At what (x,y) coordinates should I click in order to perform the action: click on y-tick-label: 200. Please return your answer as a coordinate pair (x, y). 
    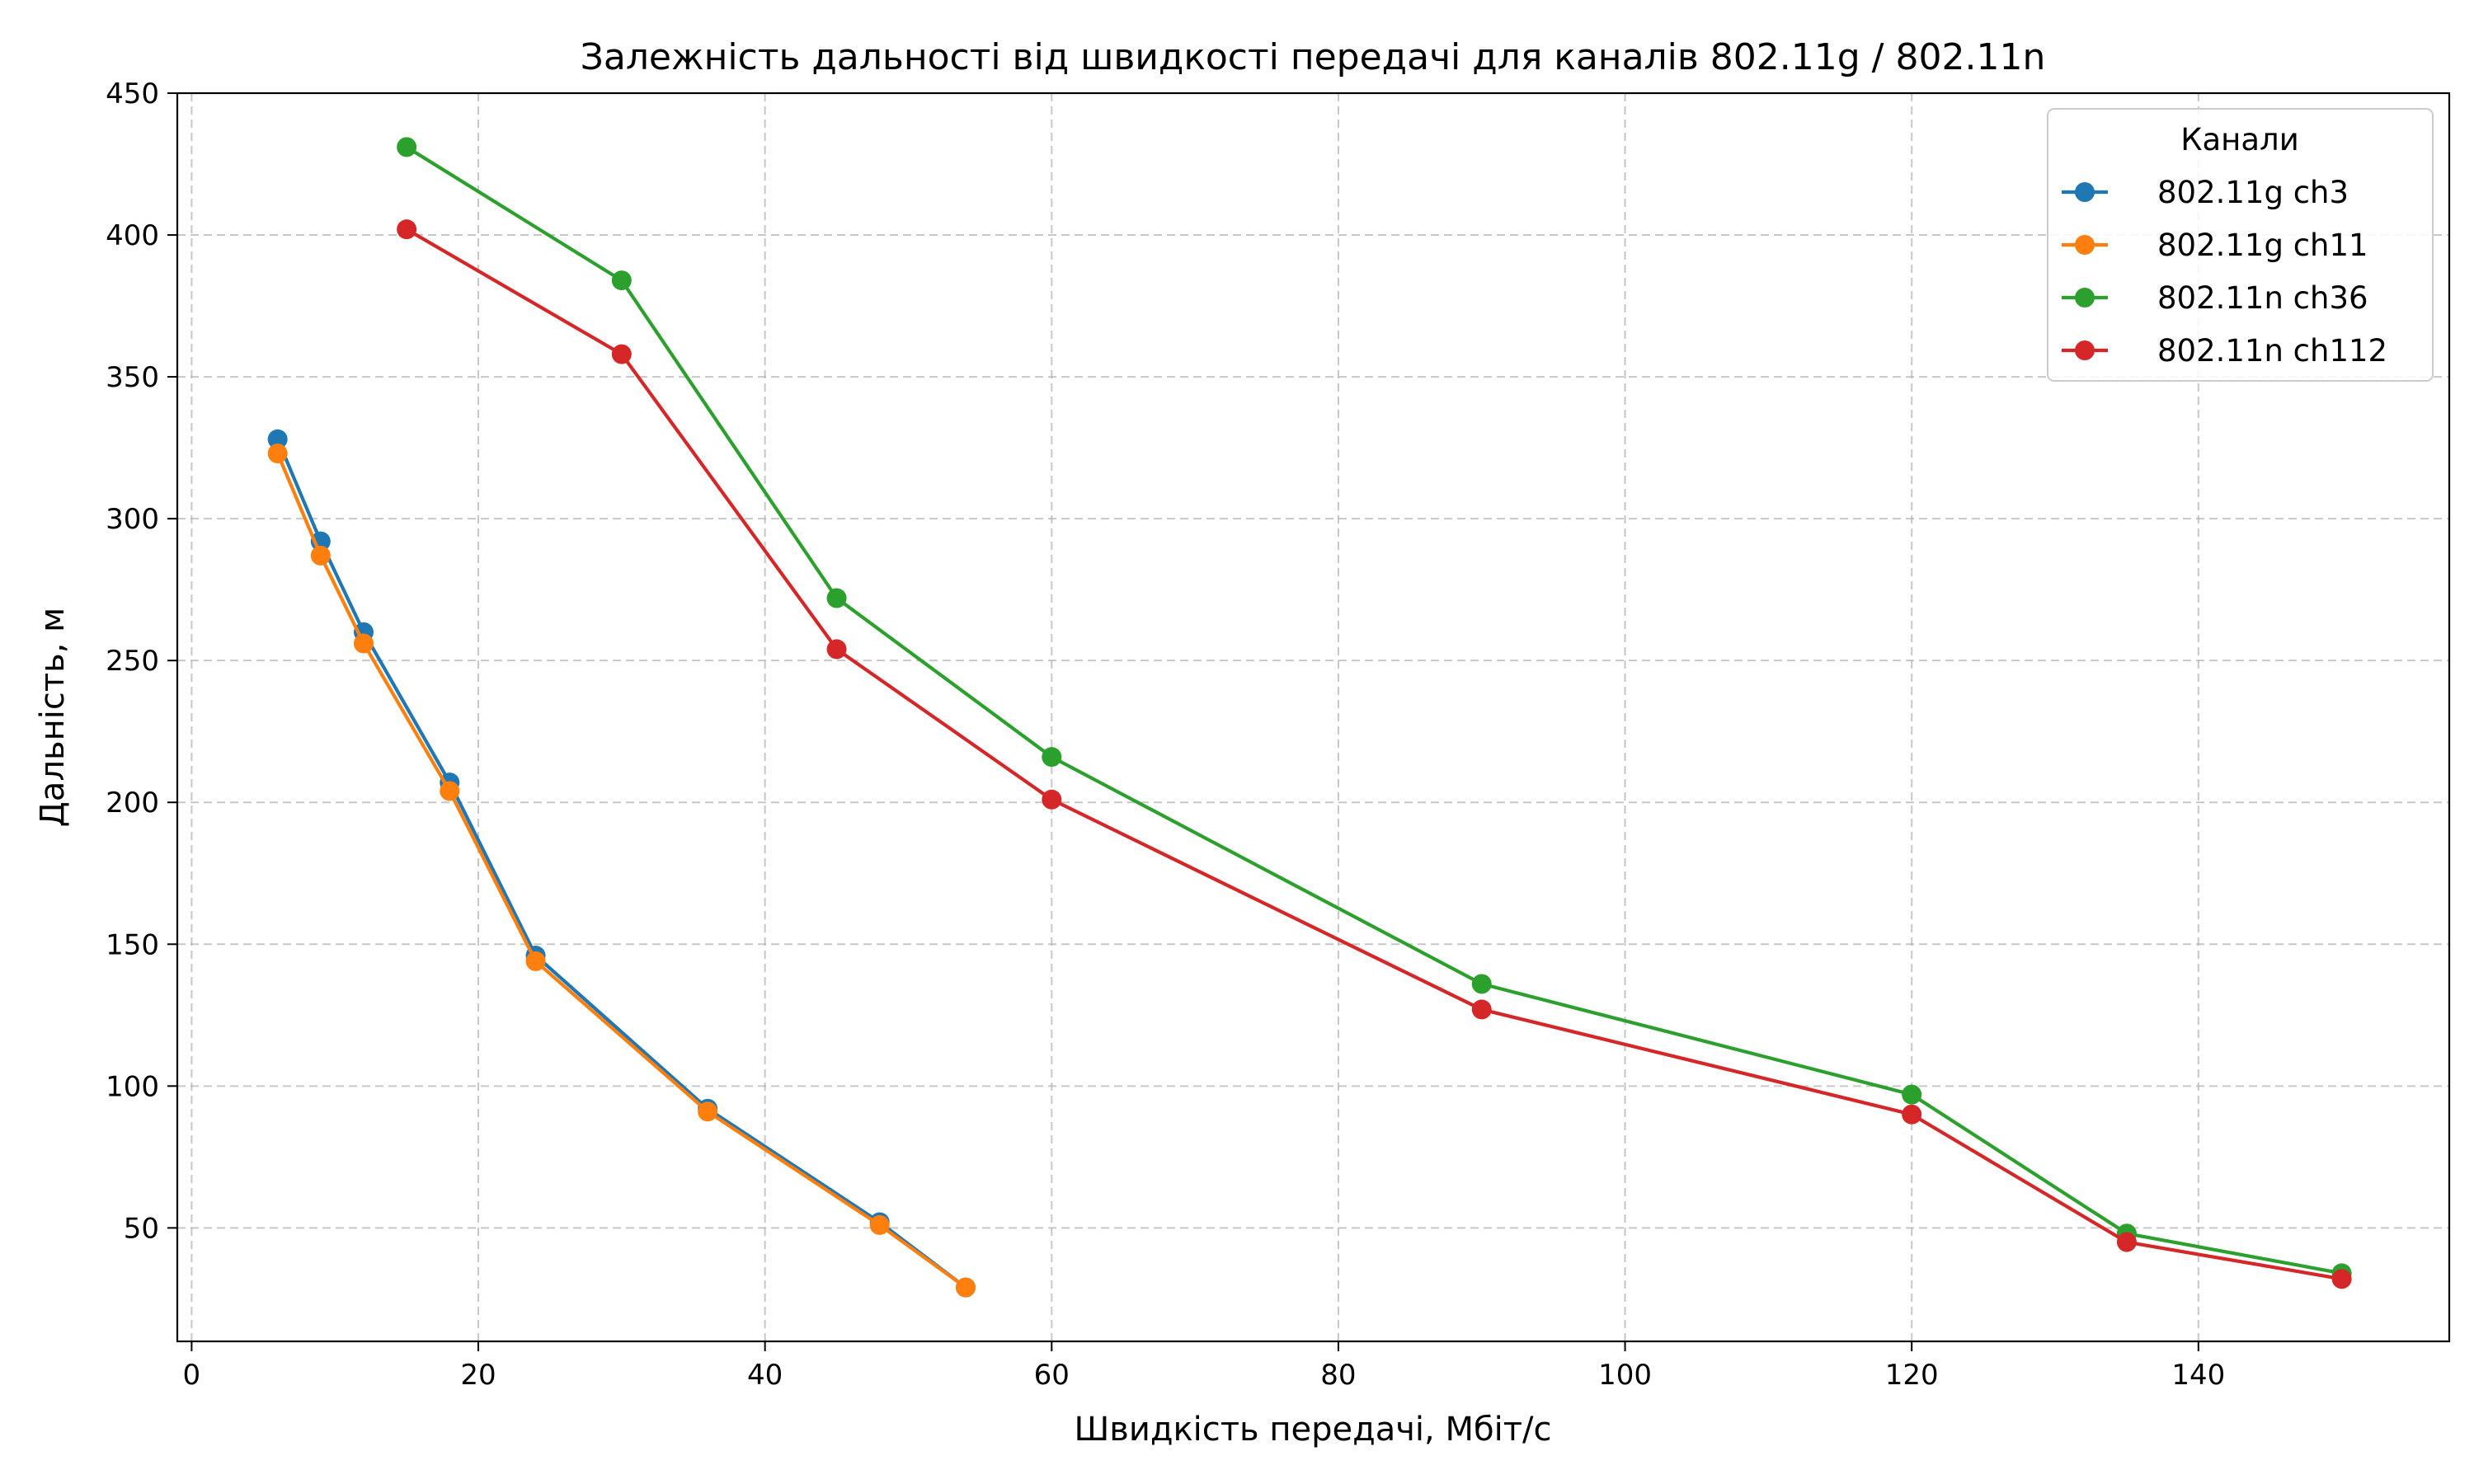
    Looking at the image, I should click on (132, 803).